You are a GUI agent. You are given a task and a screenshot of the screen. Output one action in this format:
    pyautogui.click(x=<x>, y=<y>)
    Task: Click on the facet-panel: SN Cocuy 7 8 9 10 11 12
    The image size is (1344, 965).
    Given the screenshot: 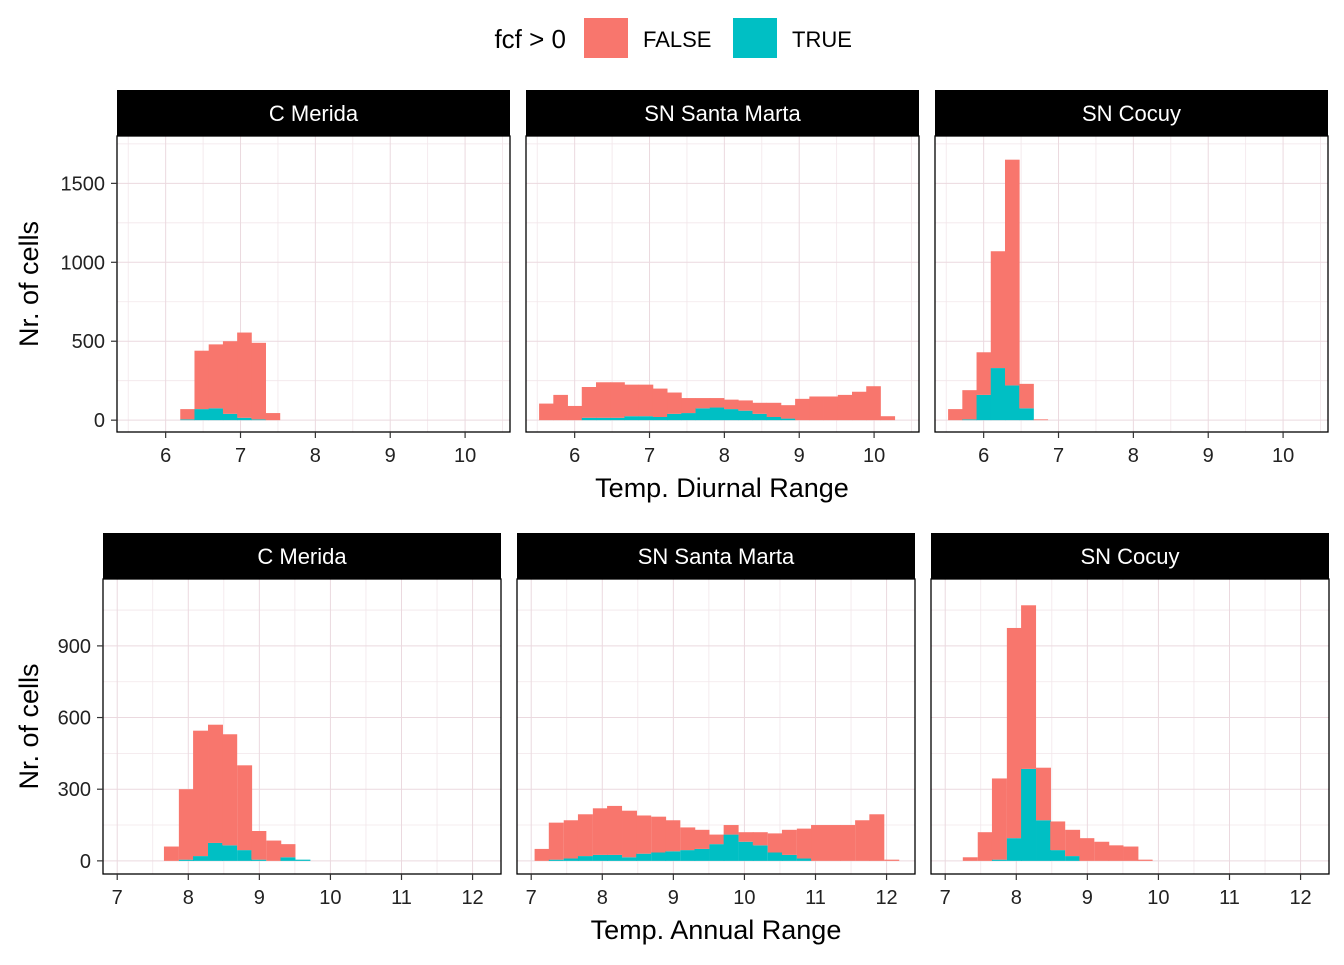 What is the action you would take?
    pyautogui.click(x=1130, y=721)
    